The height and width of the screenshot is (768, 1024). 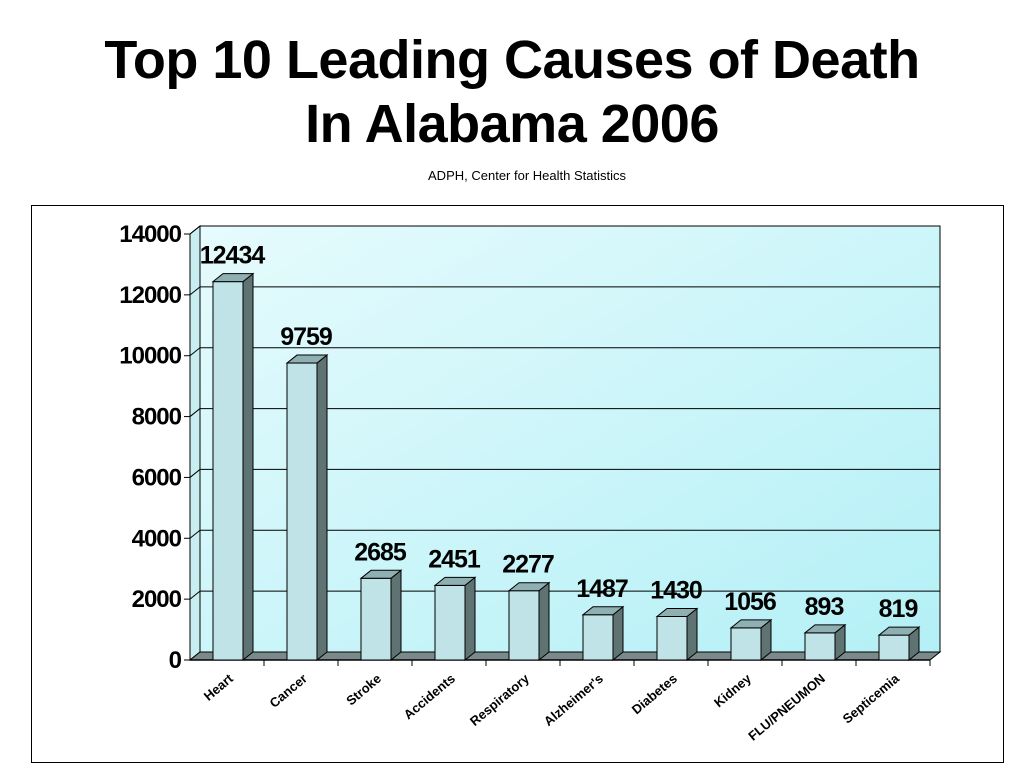 What do you see at coordinates (528, 565) in the screenshot?
I see `data-label: 2277` at bounding box center [528, 565].